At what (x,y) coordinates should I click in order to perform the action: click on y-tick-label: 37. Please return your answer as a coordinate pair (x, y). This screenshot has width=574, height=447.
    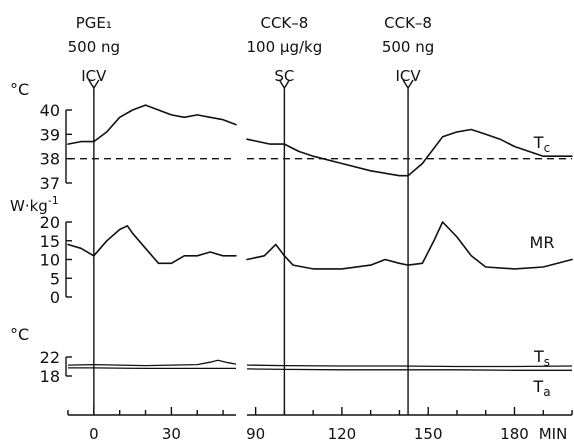
    Looking at the image, I should click on (50, 183).